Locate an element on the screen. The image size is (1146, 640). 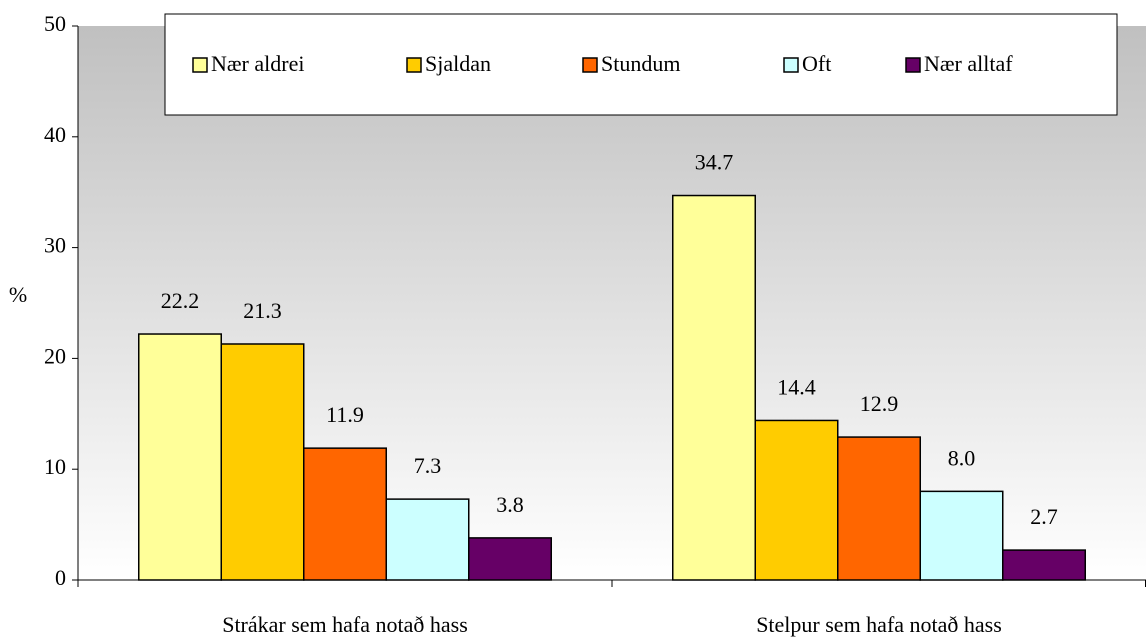
legend-label: Sjaldan is located at coordinates (458, 63).